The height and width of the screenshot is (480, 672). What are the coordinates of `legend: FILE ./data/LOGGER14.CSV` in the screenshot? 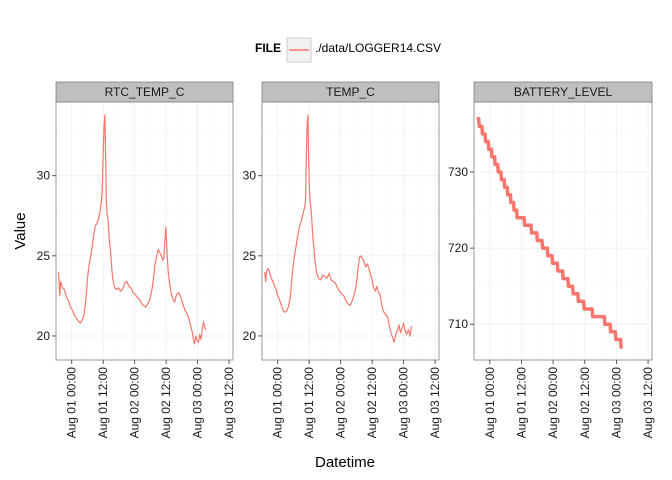 It's located at (348, 50).